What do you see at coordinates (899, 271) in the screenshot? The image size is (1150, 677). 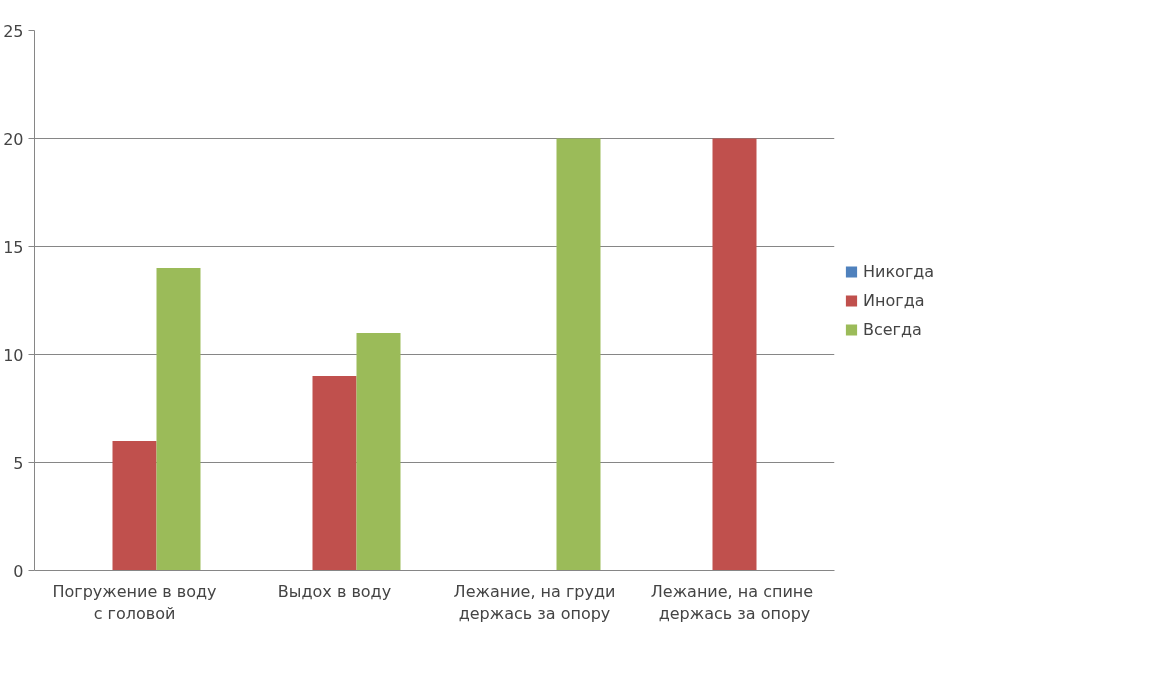 I see `legend-label: Никогда` at bounding box center [899, 271].